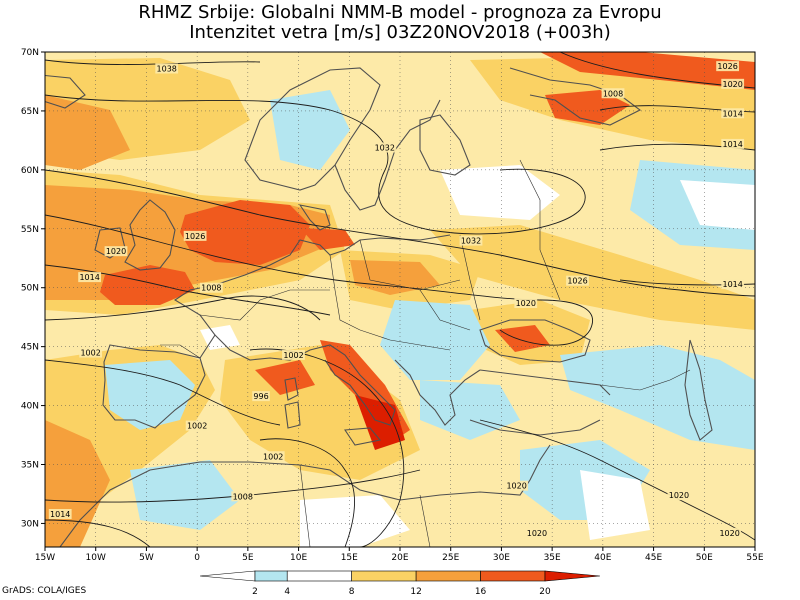 The height and width of the screenshot is (600, 800). What do you see at coordinates (545, 382) in the screenshot?
I see `coast-turkey-north` at bounding box center [545, 382].